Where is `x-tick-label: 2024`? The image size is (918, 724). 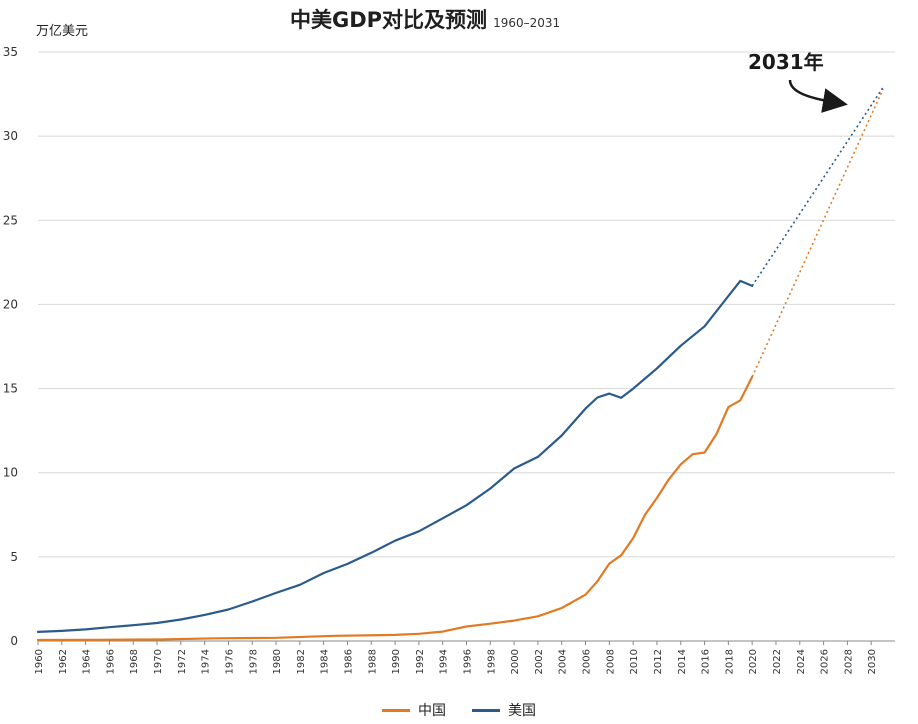
x-tick-label: 2024 is located at coordinates (801, 661).